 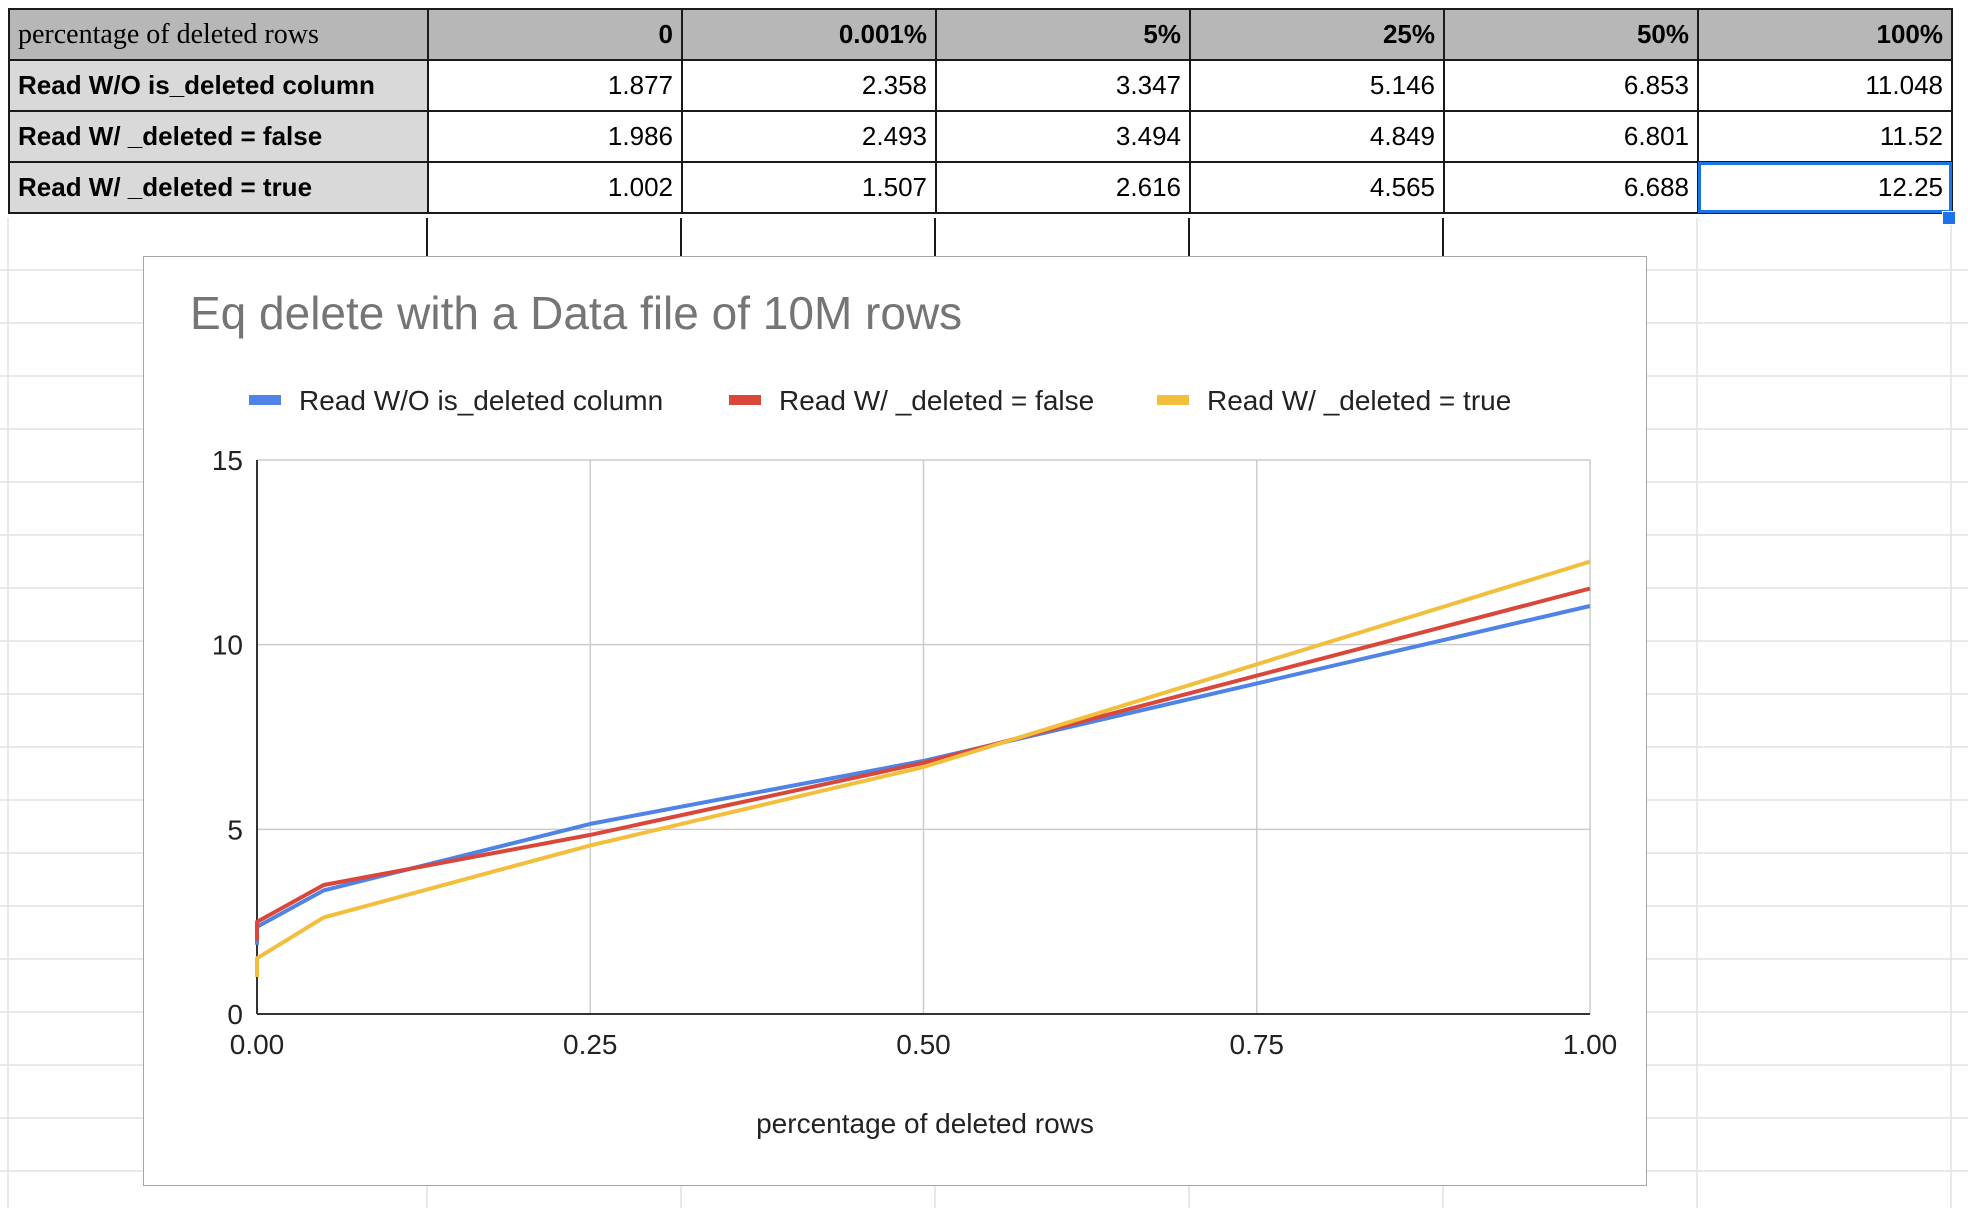 What do you see at coordinates (809, 34) in the screenshot?
I see `header-cell: 0.001%` at bounding box center [809, 34].